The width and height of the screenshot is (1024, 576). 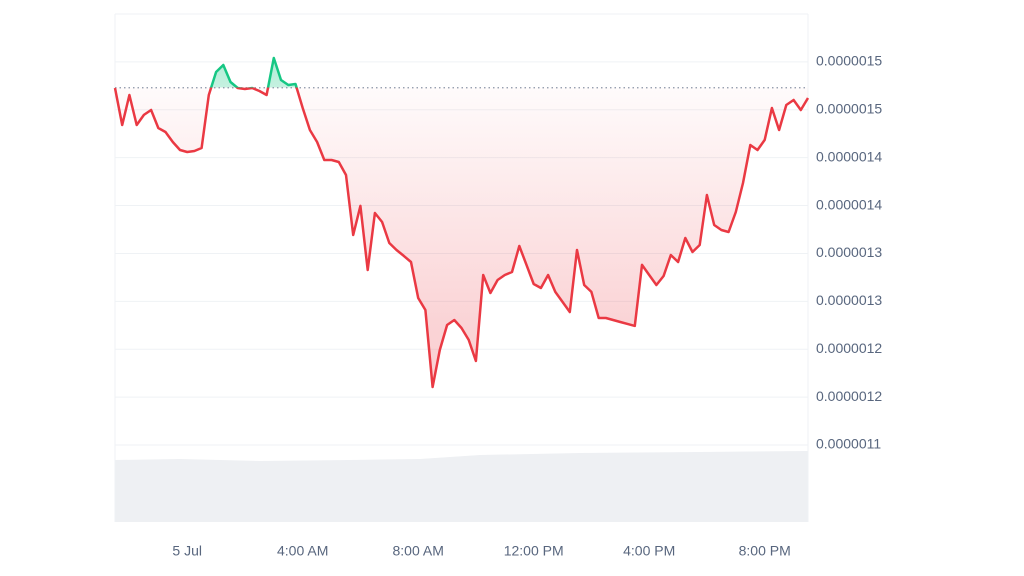 What do you see at coordinates (848, 444) in the screenshot?
I see `y-tick-label: 0.0000011` at bounding box center [848, 444].